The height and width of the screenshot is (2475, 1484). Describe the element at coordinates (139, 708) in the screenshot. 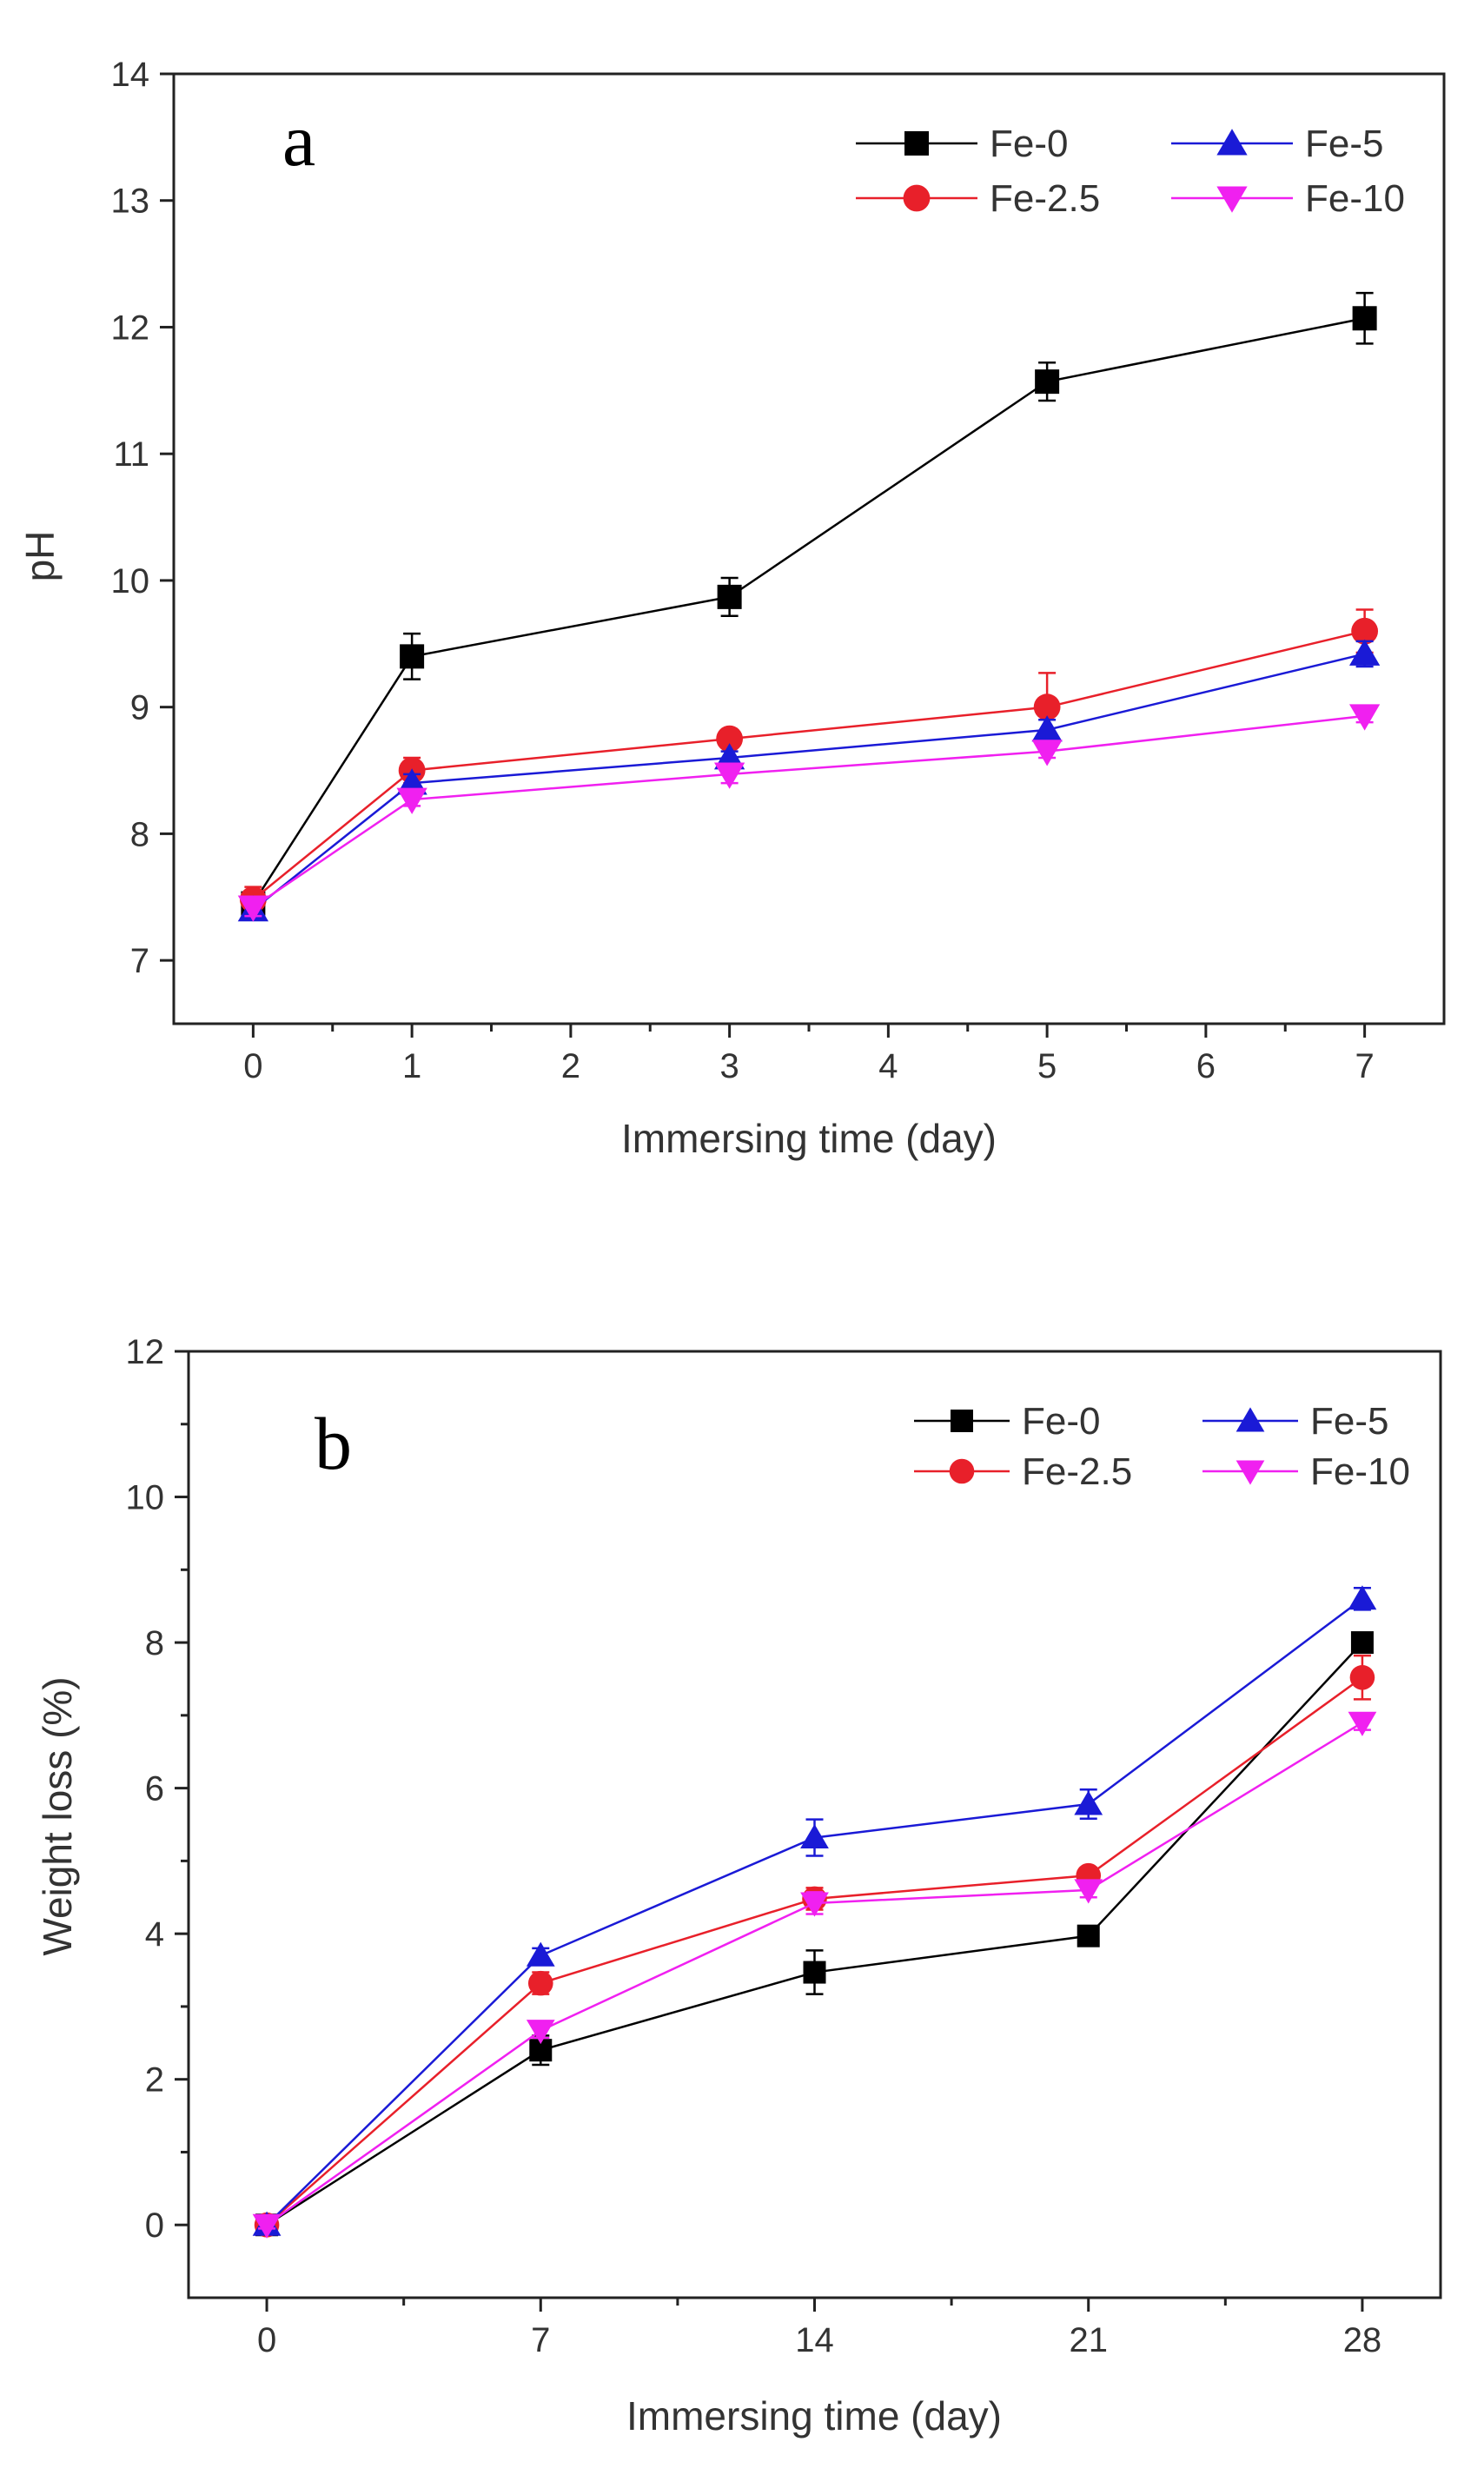

I see `y-tick-label: 9` at that location.